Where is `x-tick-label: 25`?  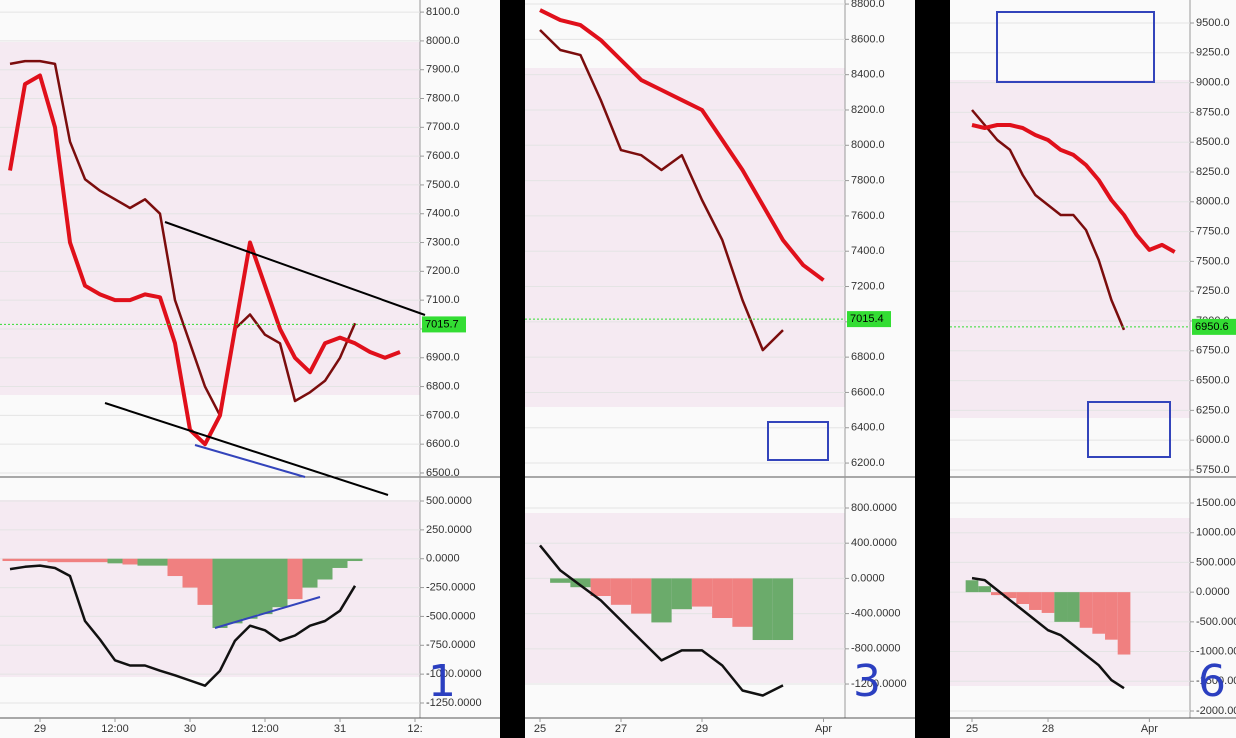
x-tick-label: 25 is located at coordinates (972, 729).